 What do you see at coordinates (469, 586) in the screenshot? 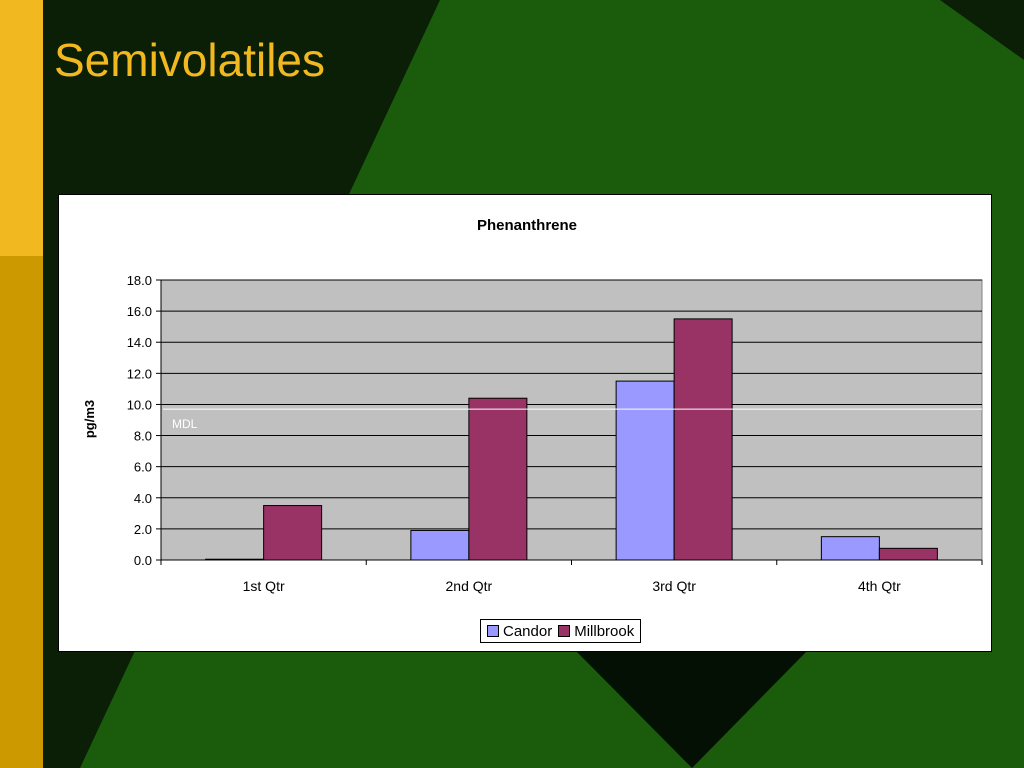
I see `x-tick-label: 2nd Qtr` at bounding box center [469, 586].